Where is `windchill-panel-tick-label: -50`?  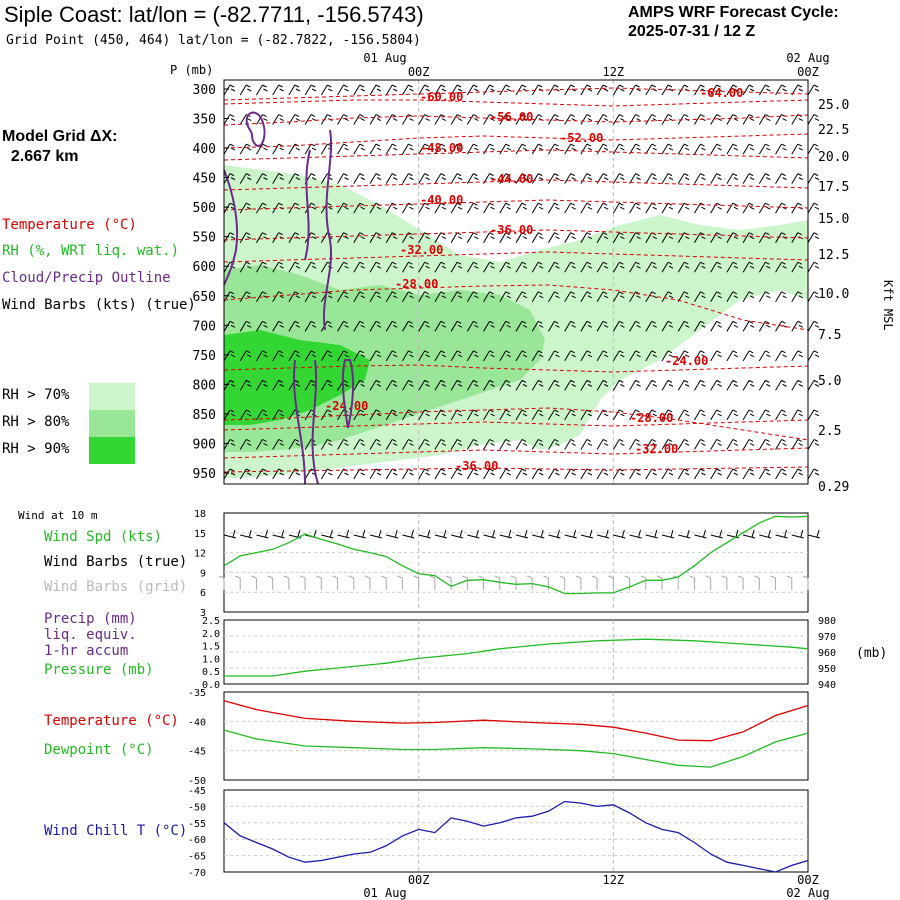
windchill-panel-tick-label: -50 is located at coordinates (197, 807).